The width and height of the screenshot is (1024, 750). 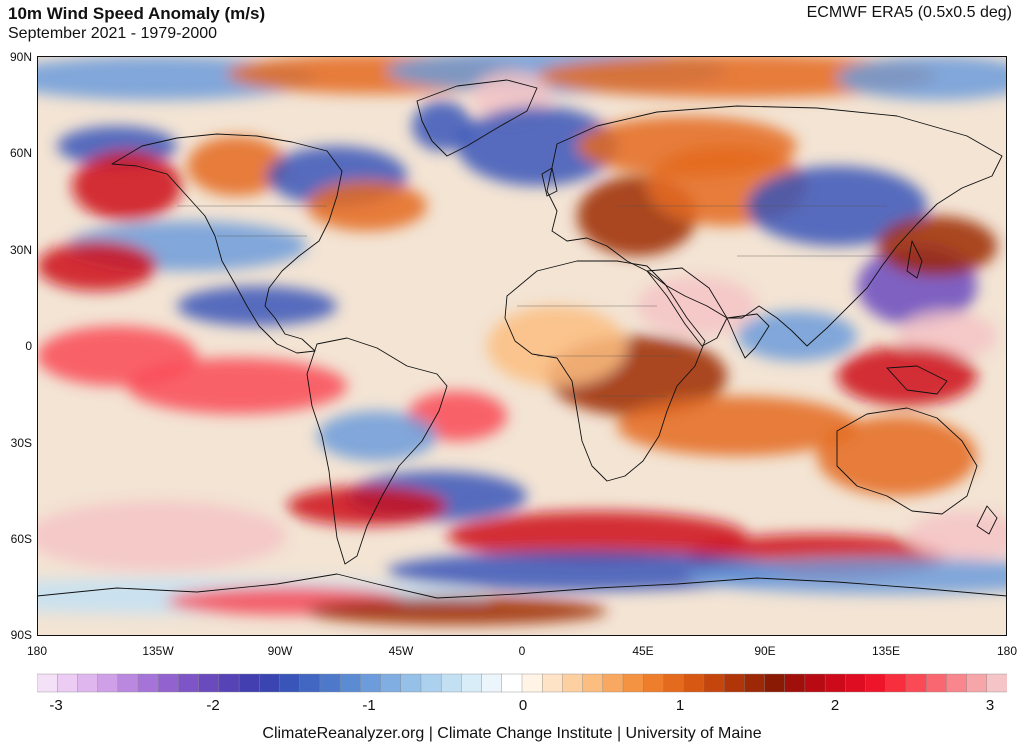 What do you see at coordinates (765, 651) in the screenshot?
I see `lon-label-90e: 90E` at bounding box center [765, 651].